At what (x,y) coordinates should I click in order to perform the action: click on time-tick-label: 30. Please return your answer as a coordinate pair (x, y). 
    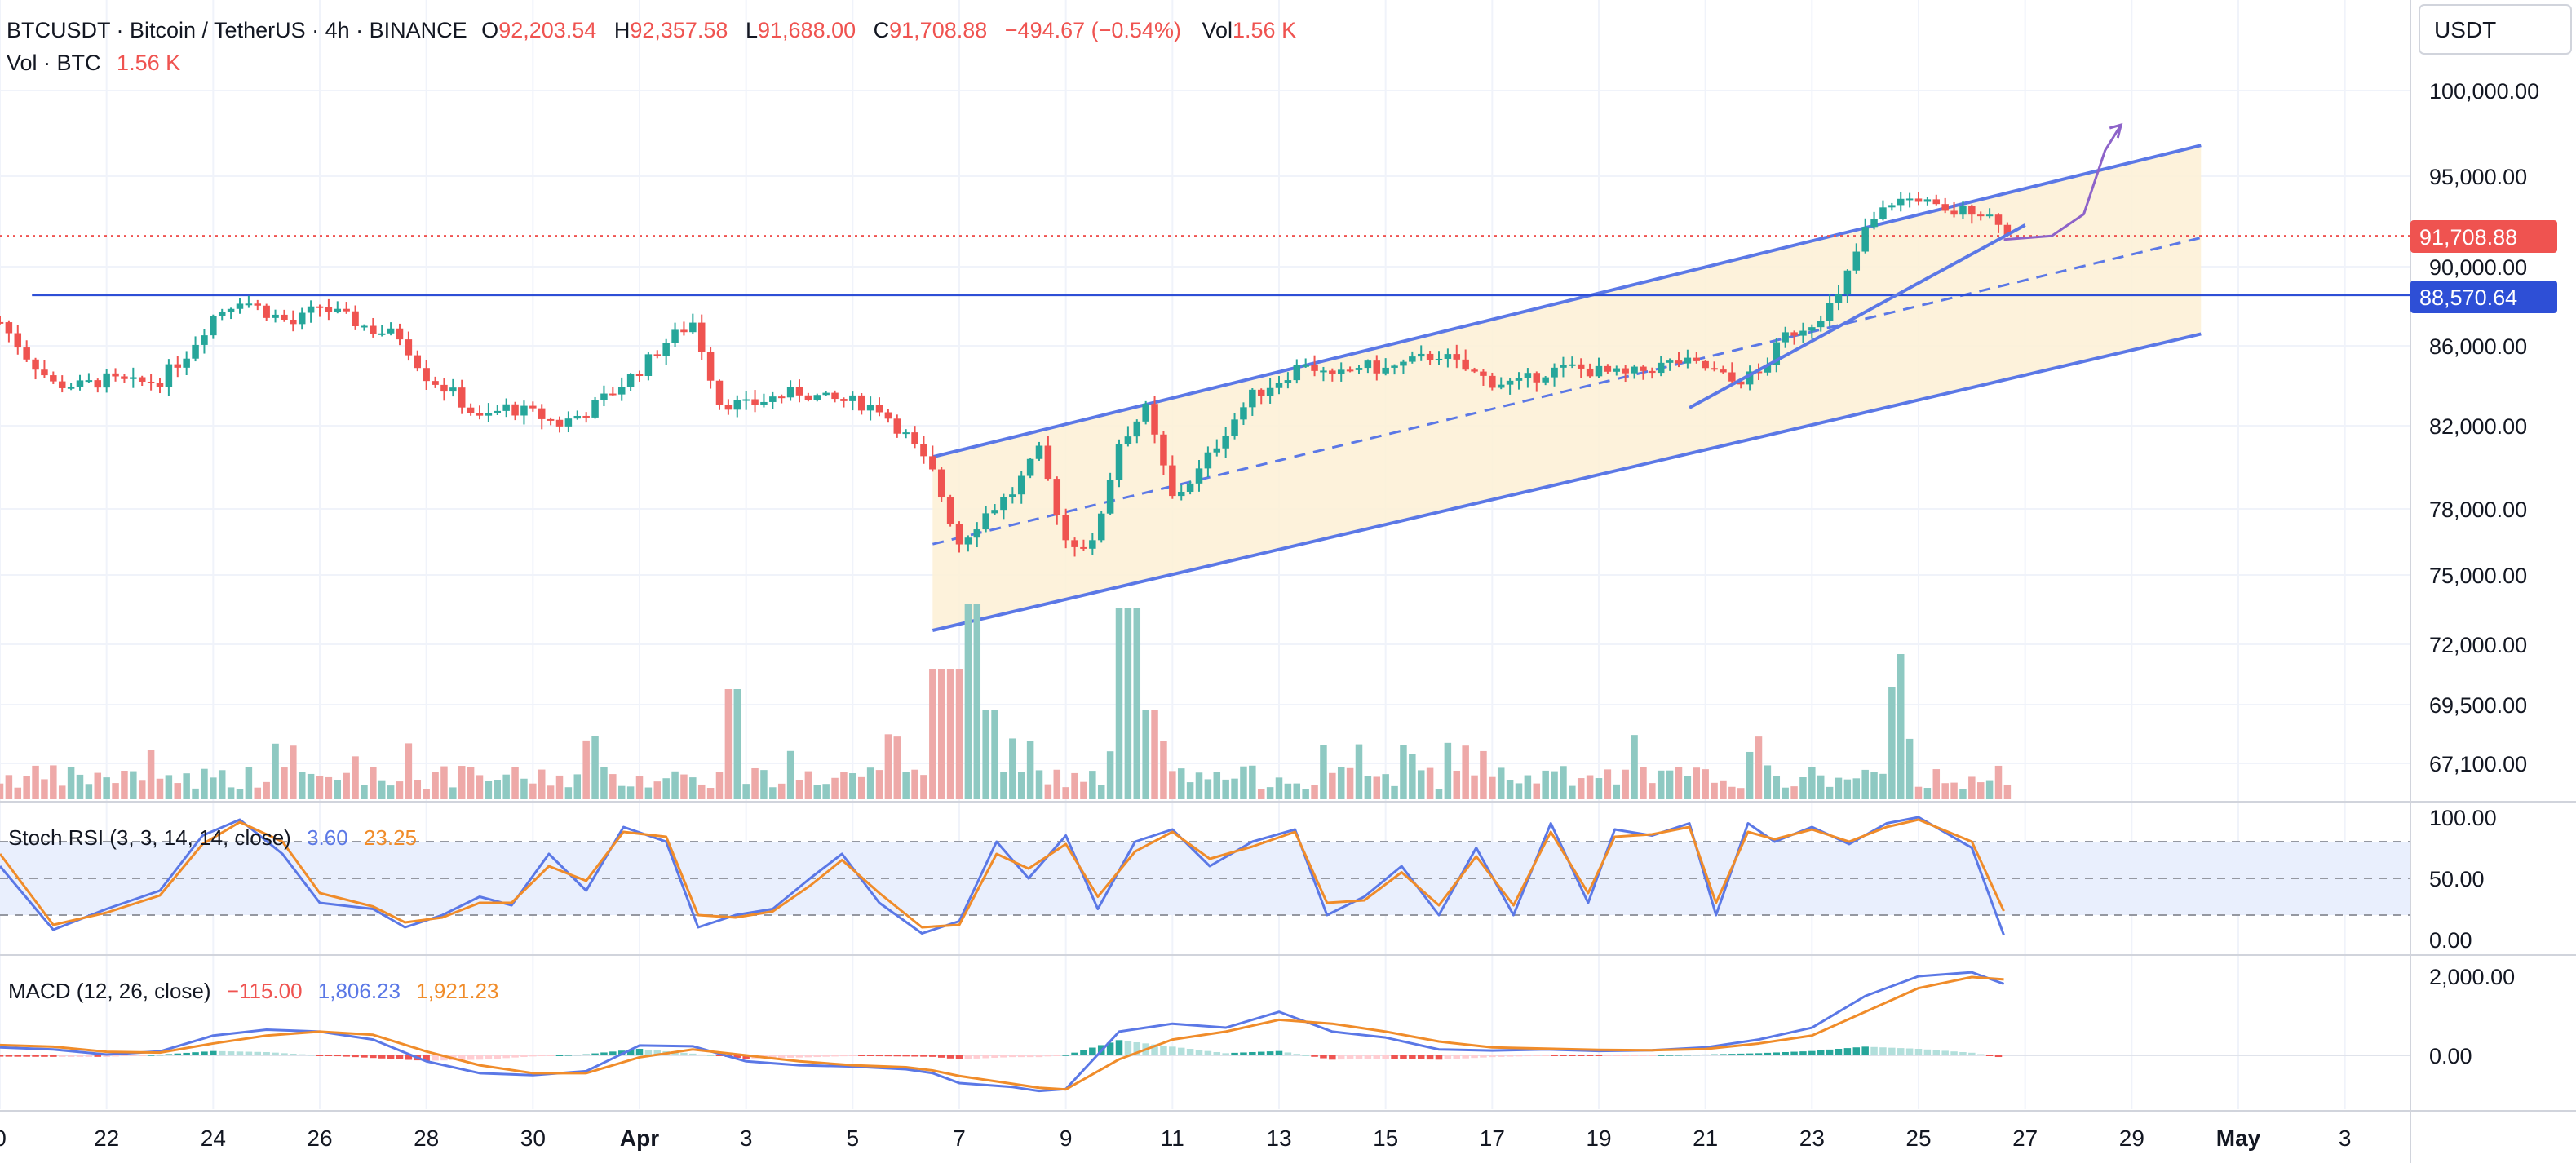
    Looking at the image, I should click on (533, 1138).